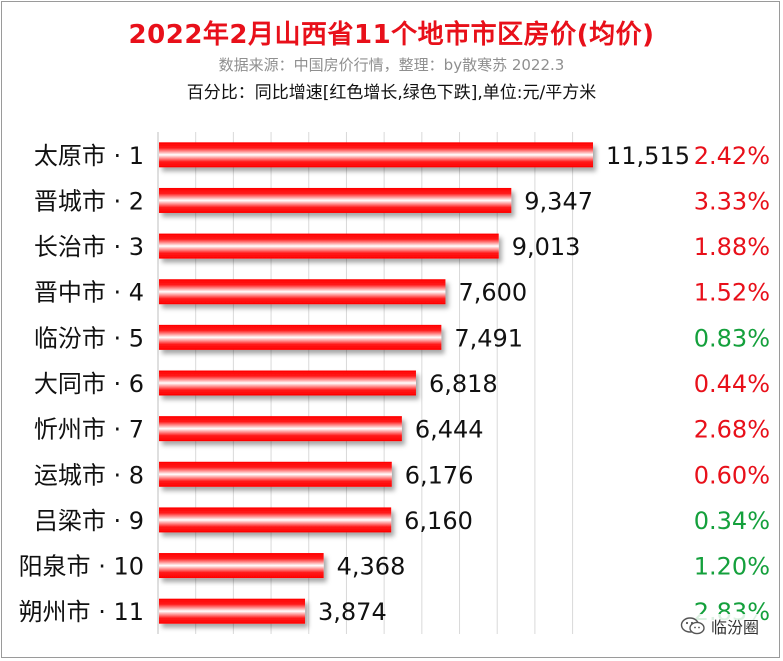  What do you see at coordinates (439, 475) in the screenshot?
I see `value-label: 6,176` at bounding box center [439, 475].